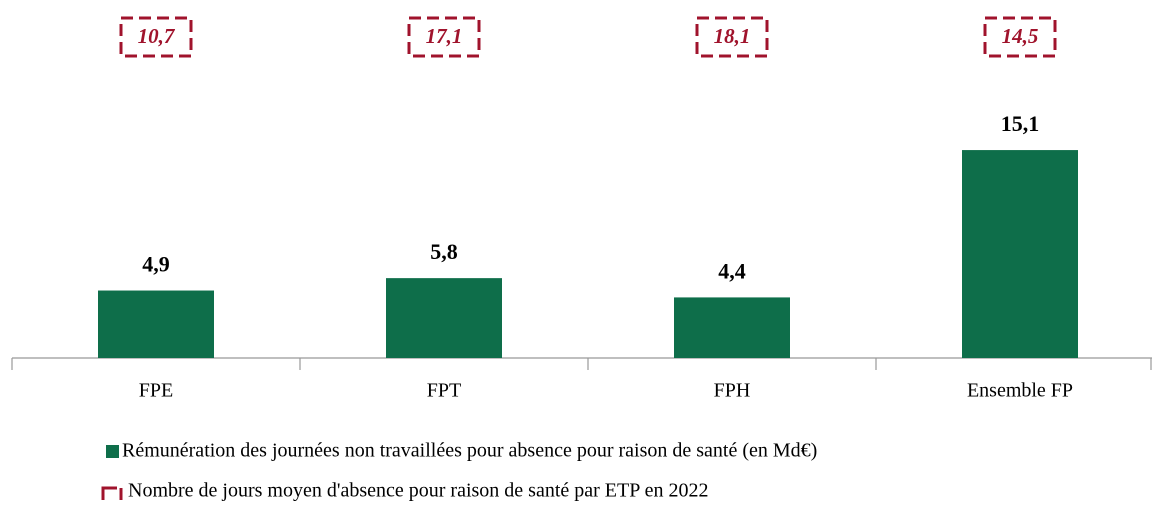  I want to click on x-tick-label: FPH, so click(732, 391).